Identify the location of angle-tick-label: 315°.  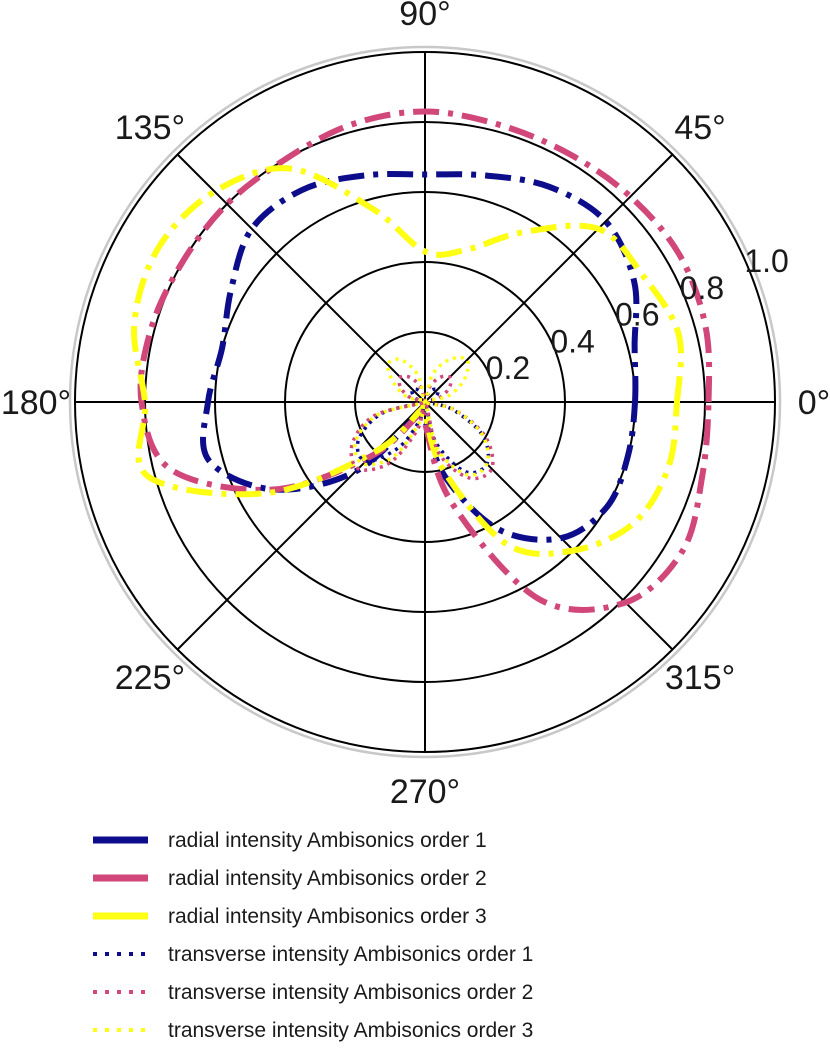
(700, 678).